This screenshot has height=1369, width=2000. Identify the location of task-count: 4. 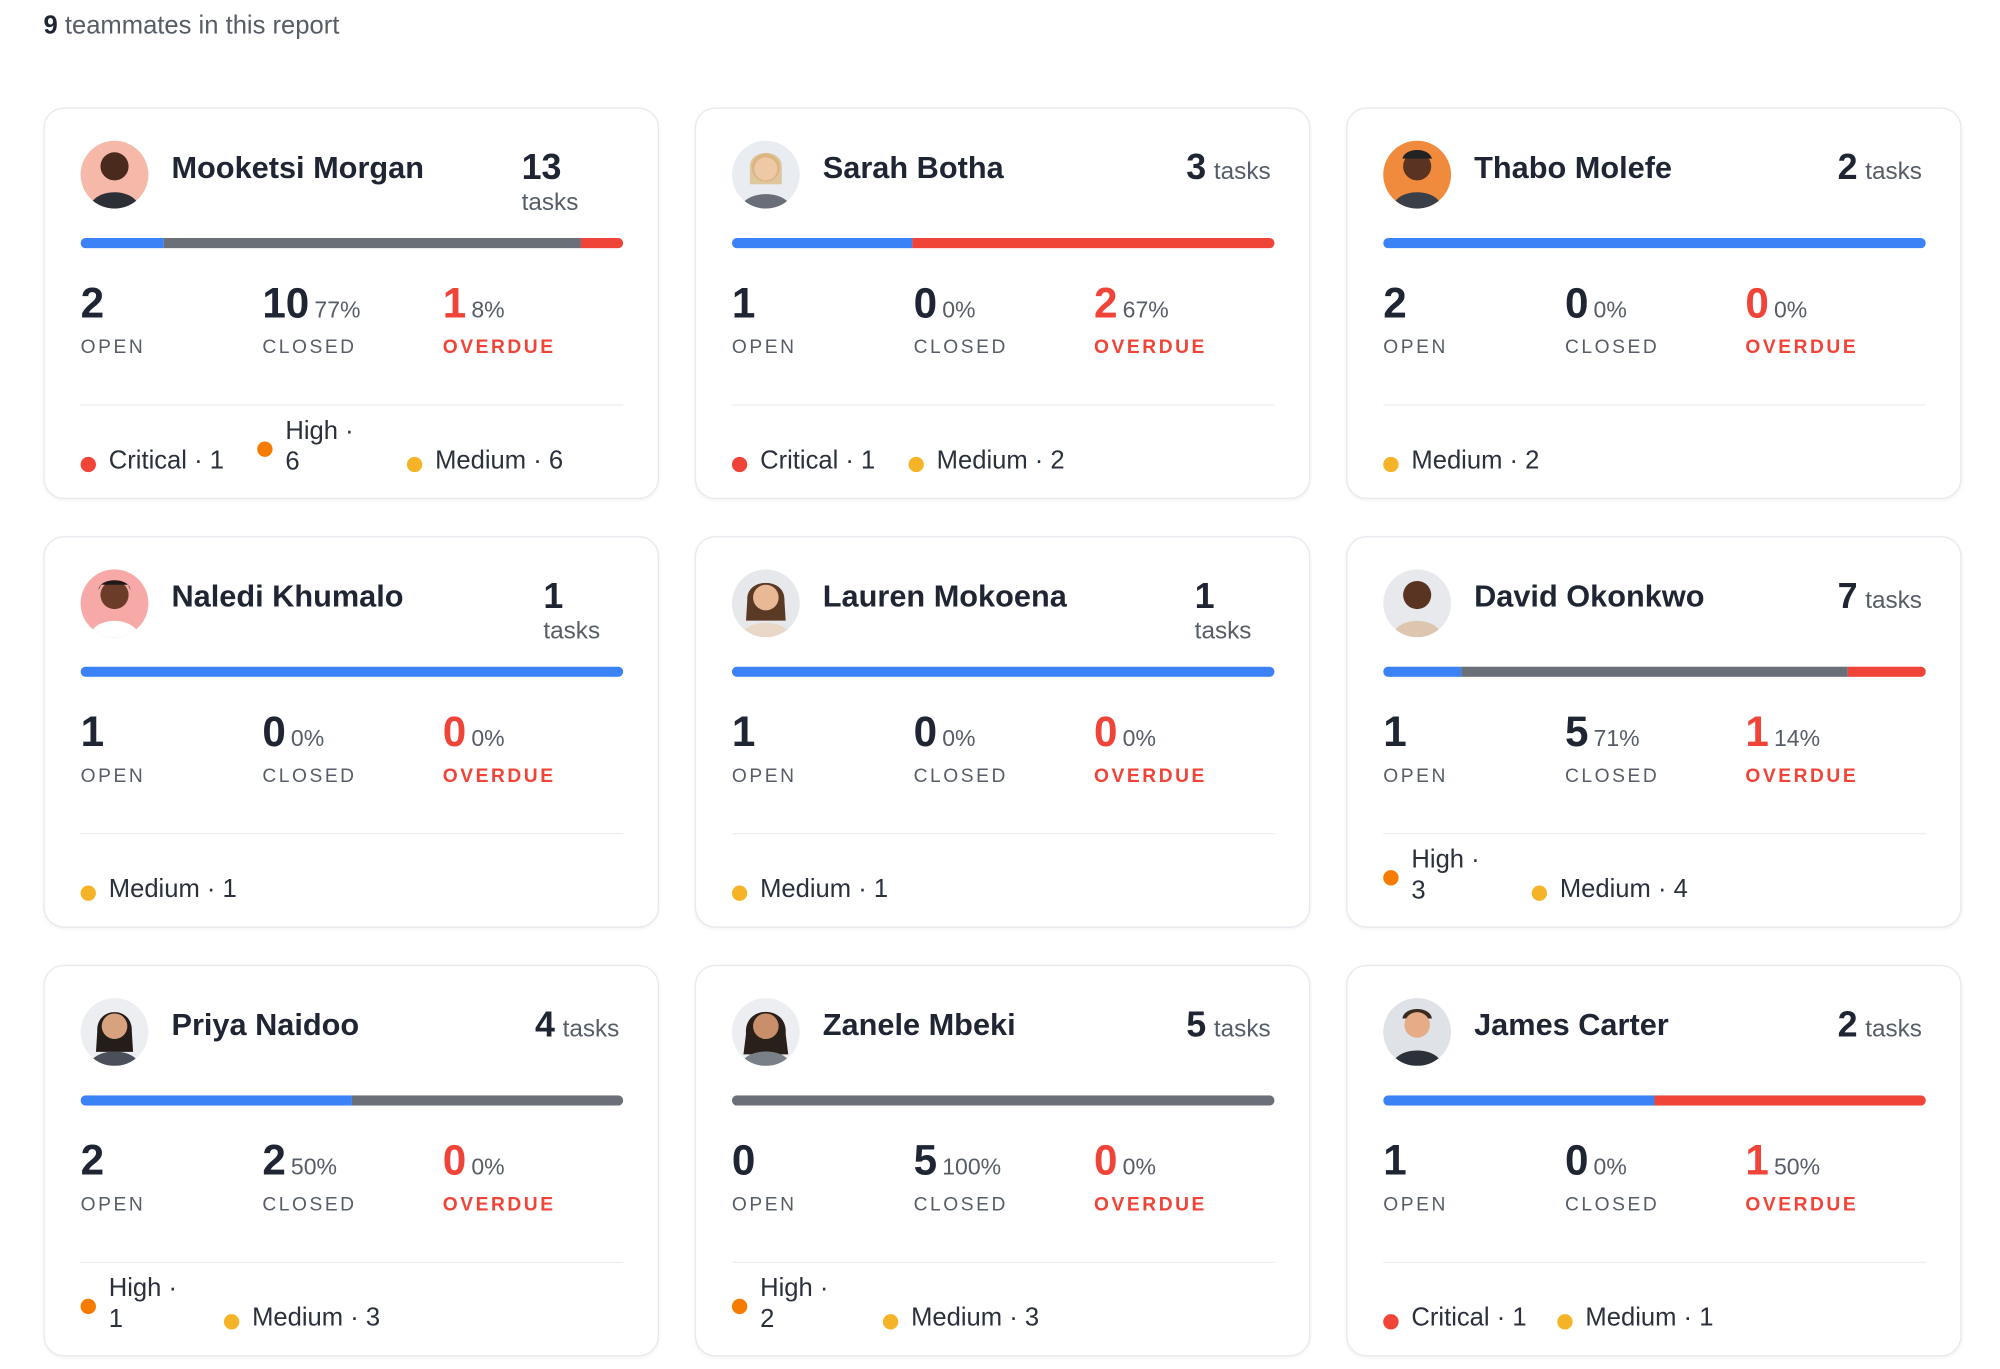
(544, 1024).